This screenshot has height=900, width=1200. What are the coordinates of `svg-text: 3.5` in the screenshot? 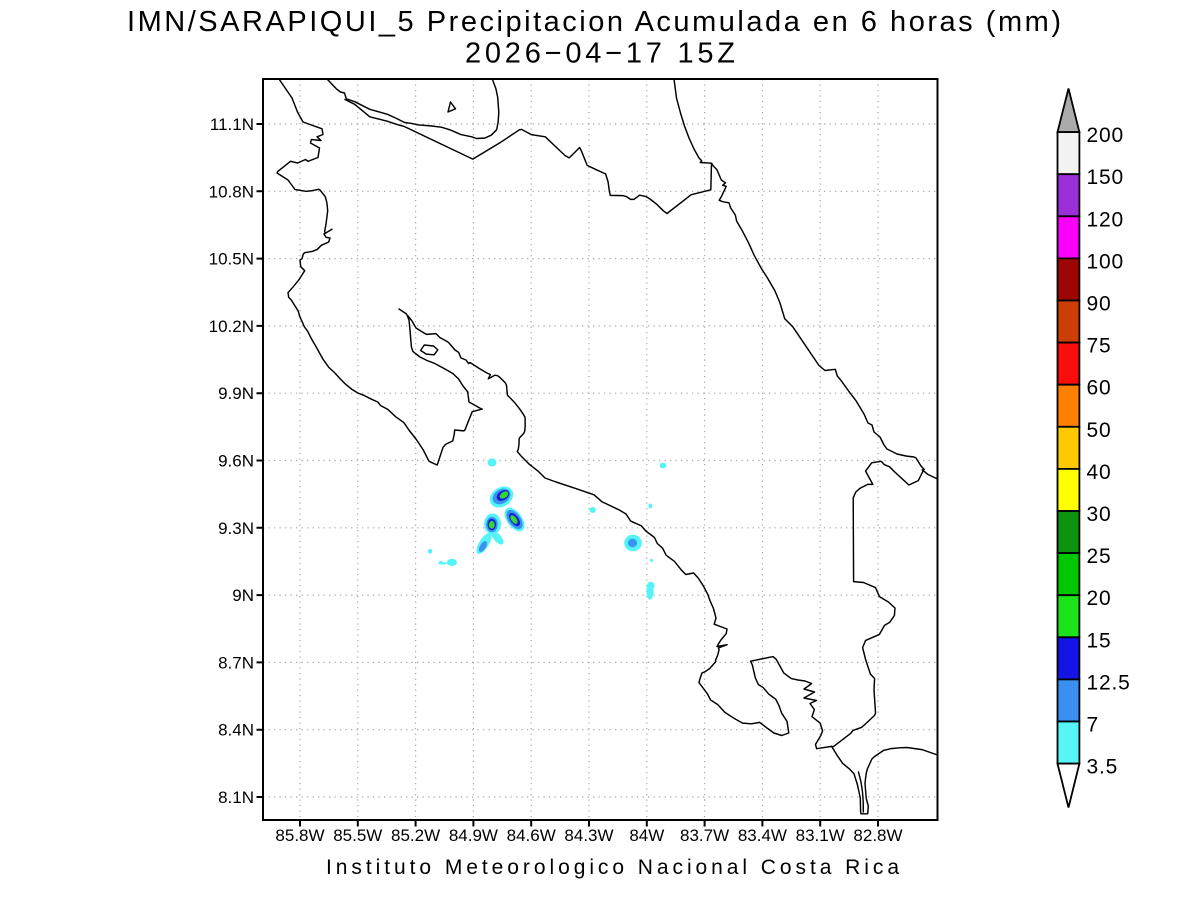 It's located at (1103, 767).